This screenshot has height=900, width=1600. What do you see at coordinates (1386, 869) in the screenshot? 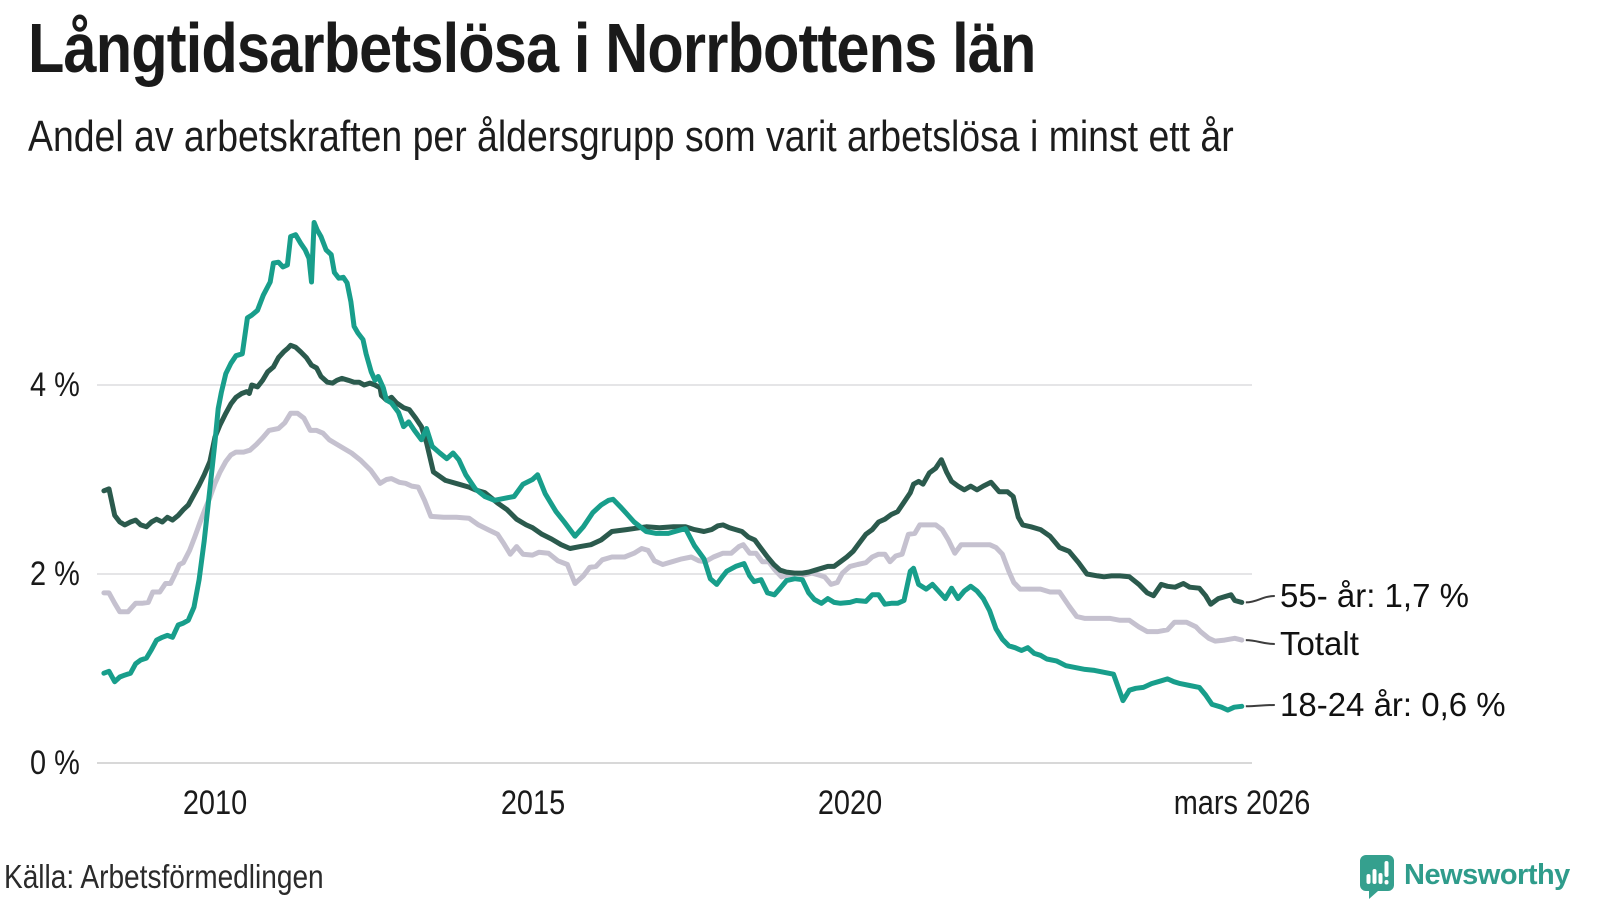
I see `exclamation-icon` at bounding box center [1386, 869].